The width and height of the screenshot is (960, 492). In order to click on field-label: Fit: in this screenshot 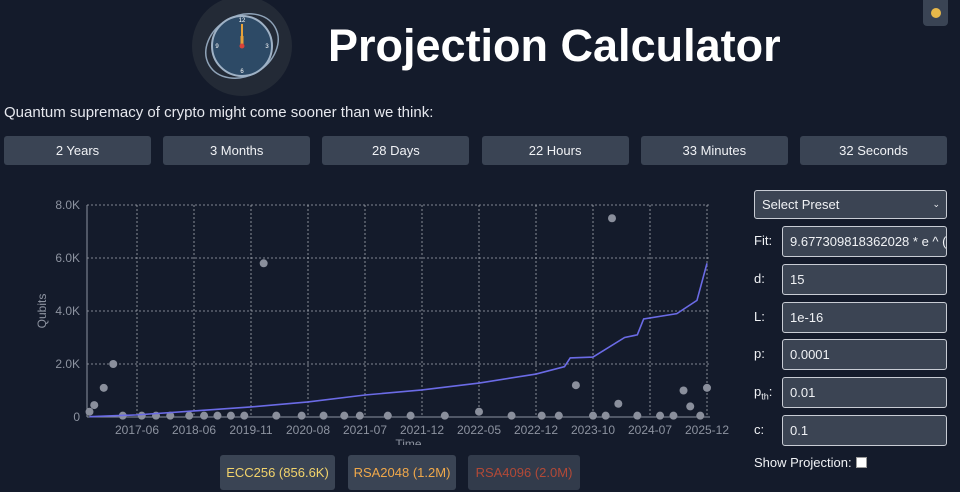, I will do `click(763, 240)`.